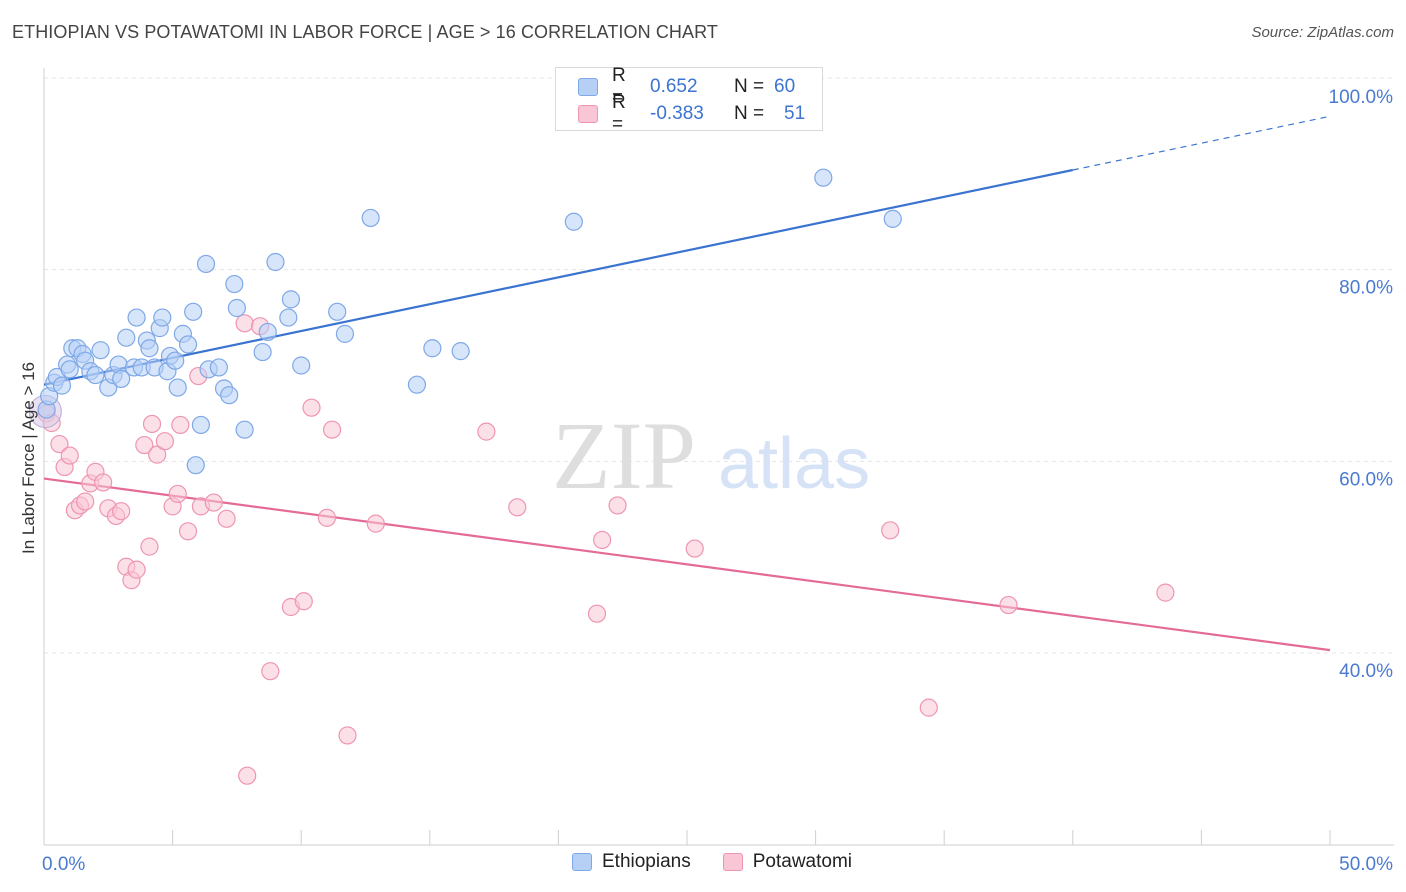 This screenshot has height=892, width=1406. What do you see at coordinates (1366, 864) in the screenshot?
I see `x-tick-label-max: 50.0%` at bounding box center [1366, 864].